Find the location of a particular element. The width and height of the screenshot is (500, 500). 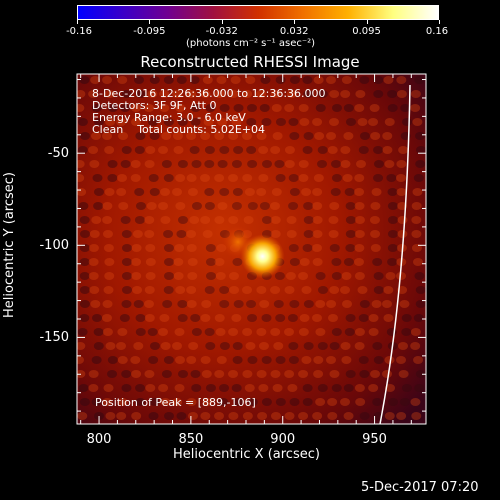

colorbar-tick-label: 0.095 is located at coordinates (366, 31).